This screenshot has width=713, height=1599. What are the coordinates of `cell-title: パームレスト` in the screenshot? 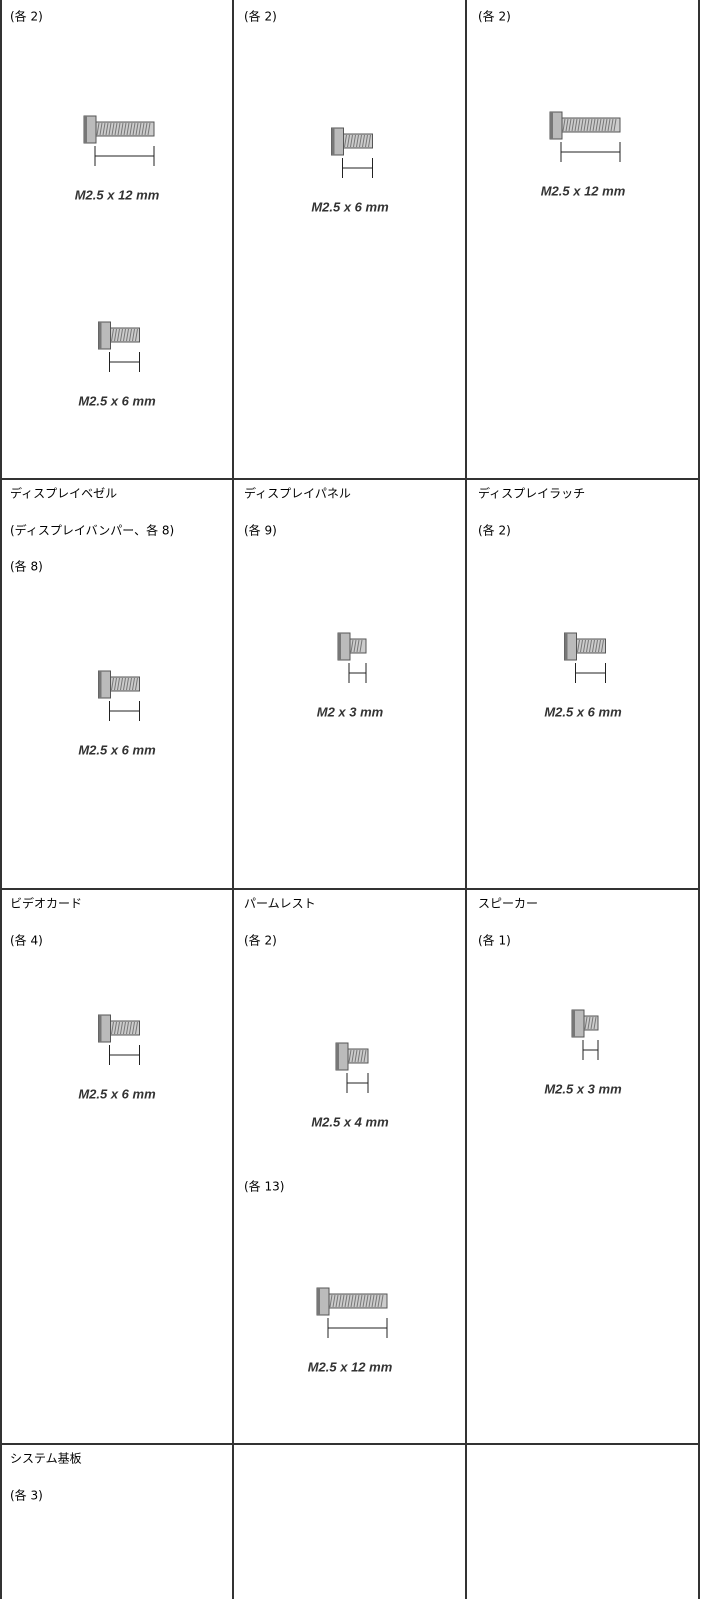 It's located at (280, 904).